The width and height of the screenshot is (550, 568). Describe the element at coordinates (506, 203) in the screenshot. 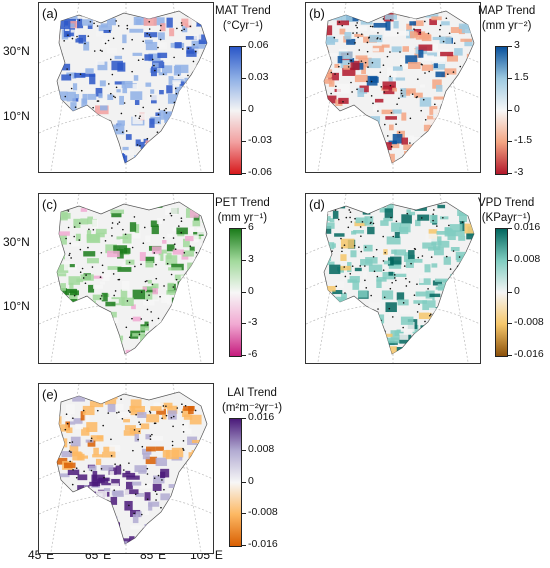

I see `colorbar-title-line1: VPD Trend` at that location.